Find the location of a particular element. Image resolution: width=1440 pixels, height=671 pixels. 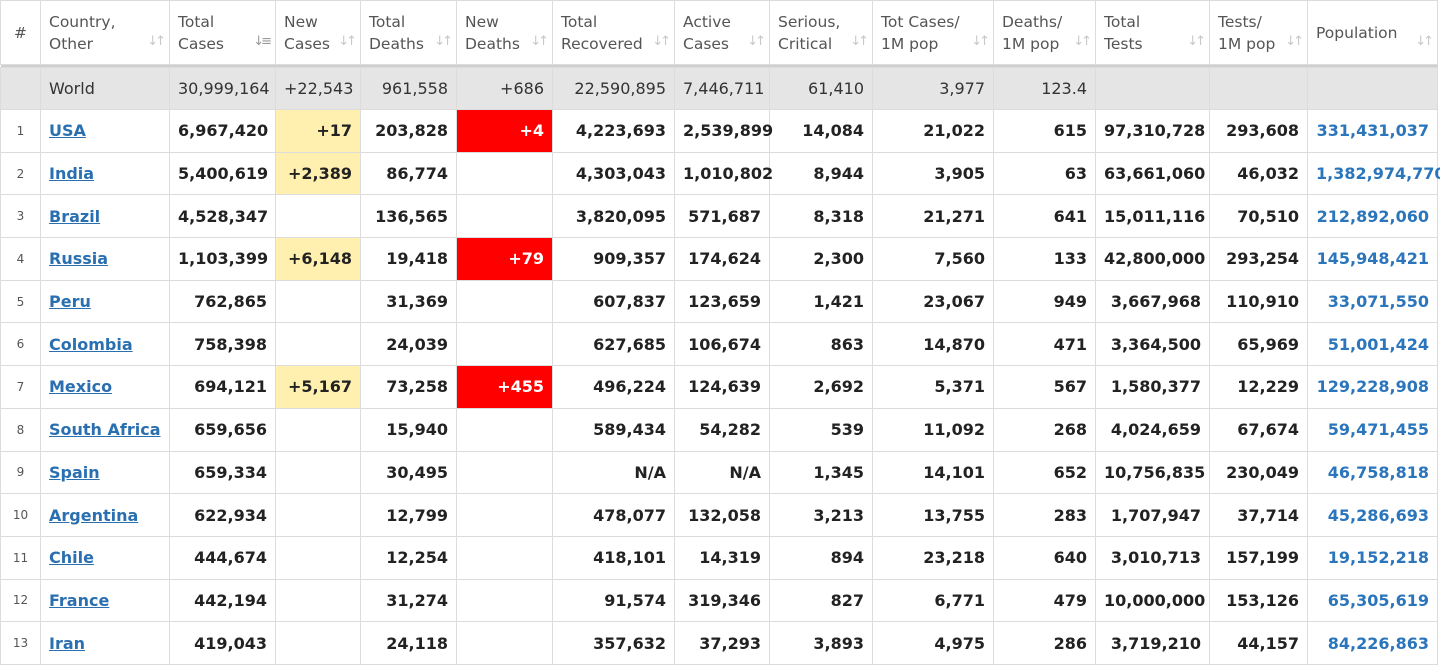

country-link: Spain is located at coordinates (74, 472).